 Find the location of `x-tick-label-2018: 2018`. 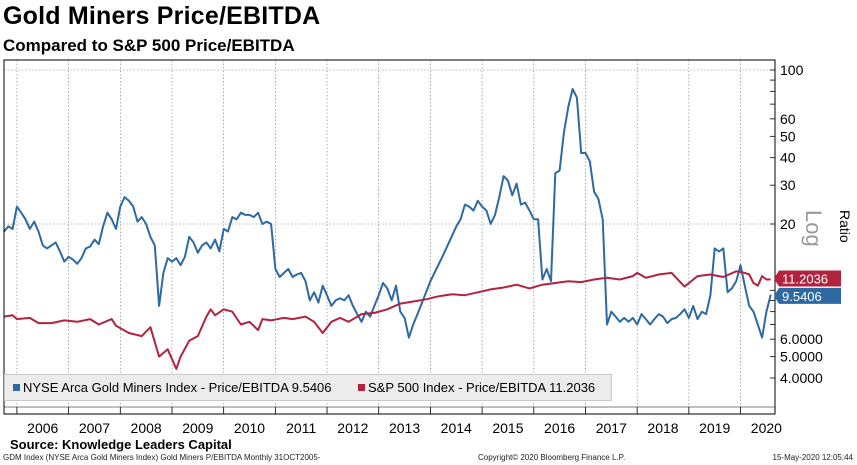

x-tick-label-2018: 2018 is located at coordinates (662, 428).